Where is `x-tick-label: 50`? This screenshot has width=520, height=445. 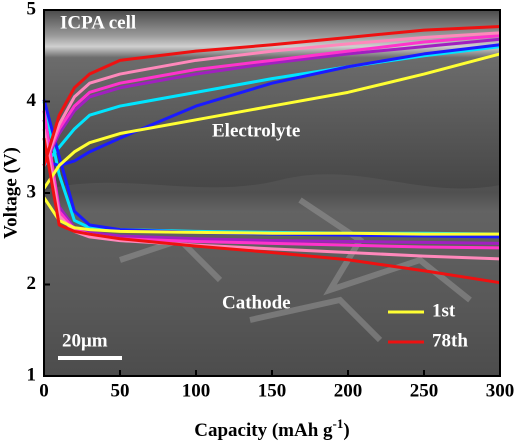
x-tick-label: 50 is located at coordinates (120, 390).